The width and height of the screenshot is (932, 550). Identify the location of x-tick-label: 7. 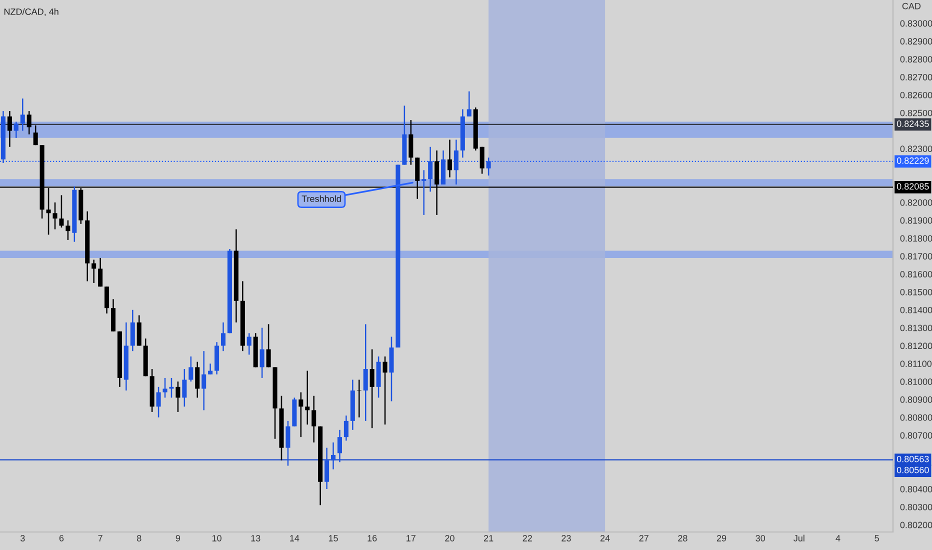
(100, 538).